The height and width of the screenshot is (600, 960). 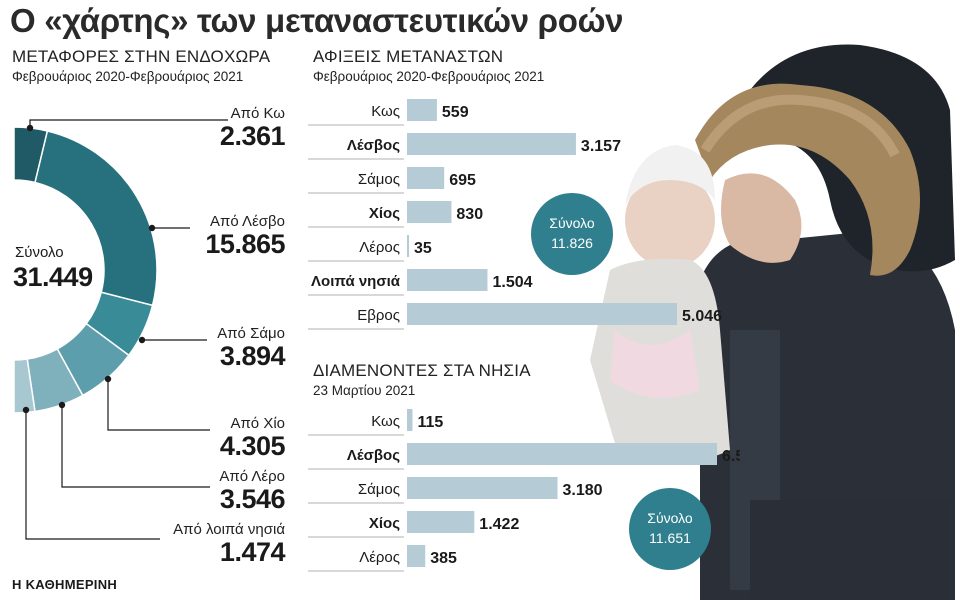 I want to click on arrivals-total-label: Σύνολο, so click(x=572, y=223).